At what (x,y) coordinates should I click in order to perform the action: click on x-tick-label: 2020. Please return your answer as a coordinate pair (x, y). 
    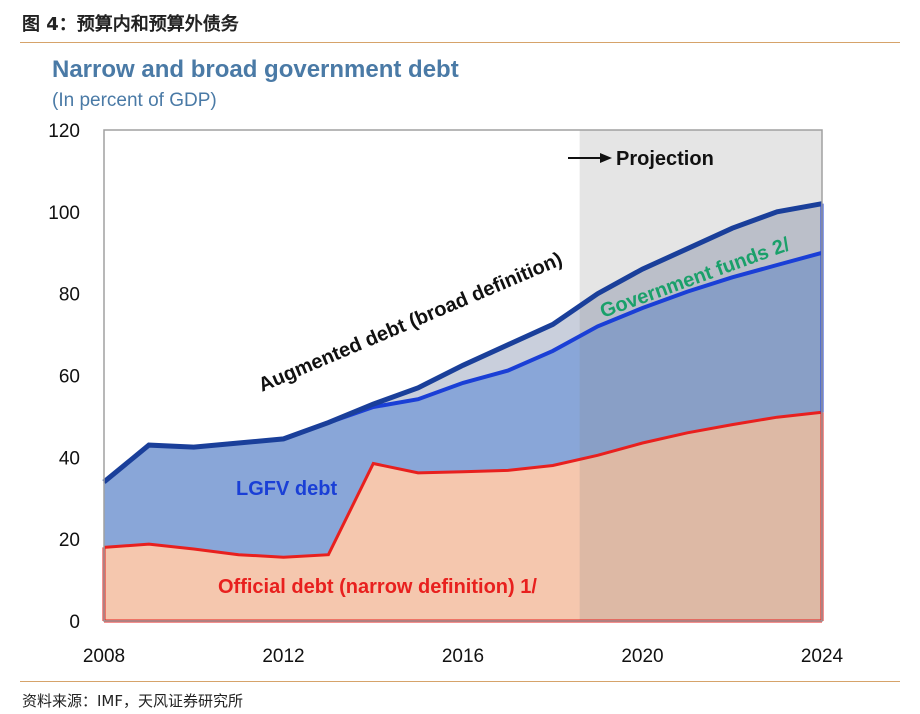
    Looking at the image, I should click on (642, 656).